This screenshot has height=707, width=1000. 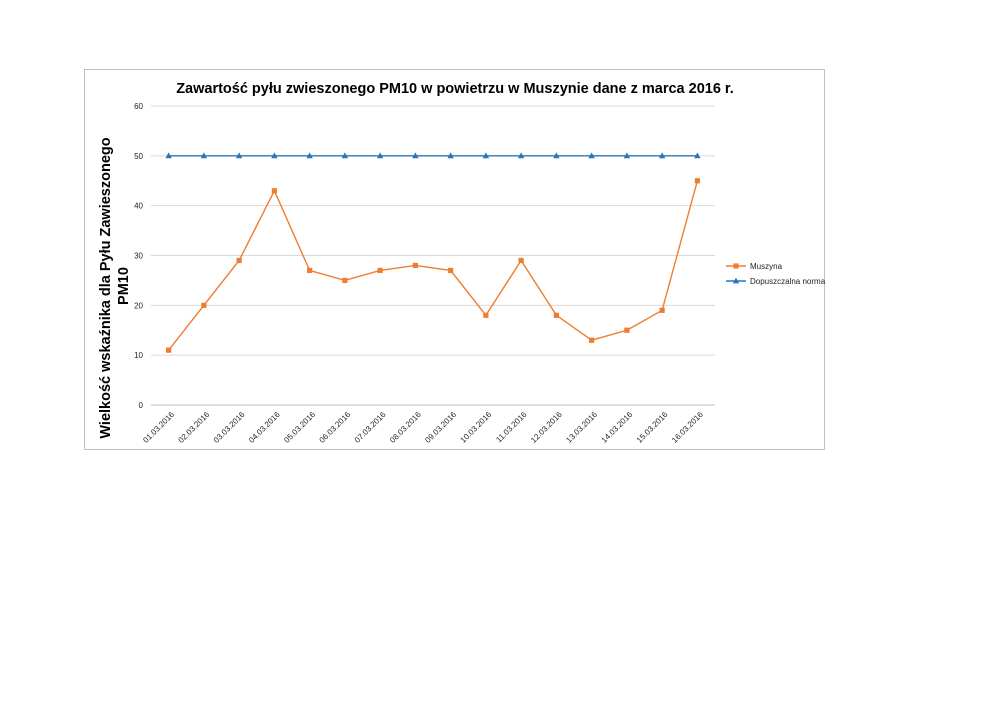 I want to click on y-tick-labels: 0 10 20 30 40 50 60, so click(x=138, y=256).